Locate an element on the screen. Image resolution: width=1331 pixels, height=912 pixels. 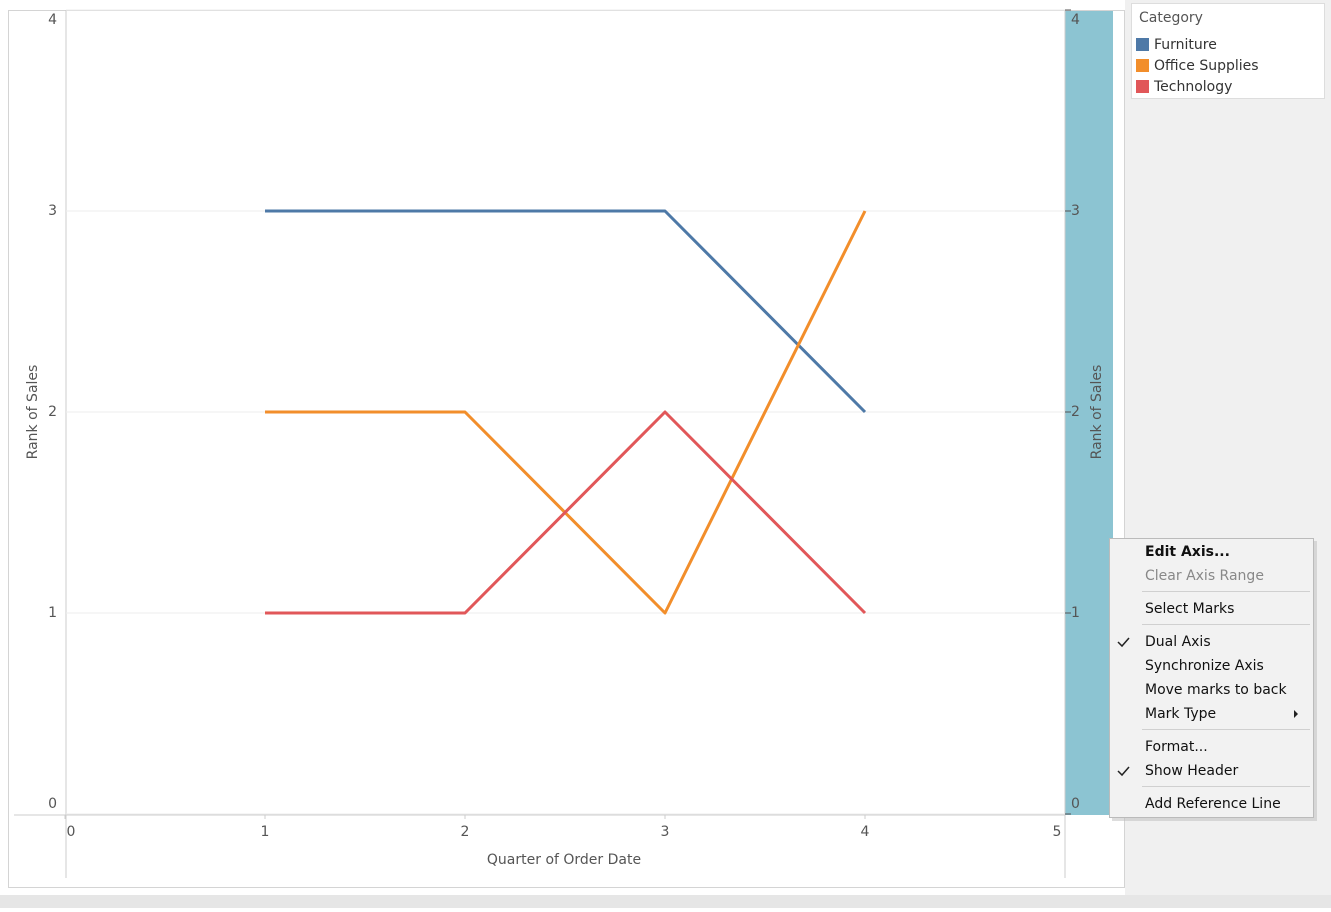
y-tick-label: 0 is located at coordinates (52, 804).